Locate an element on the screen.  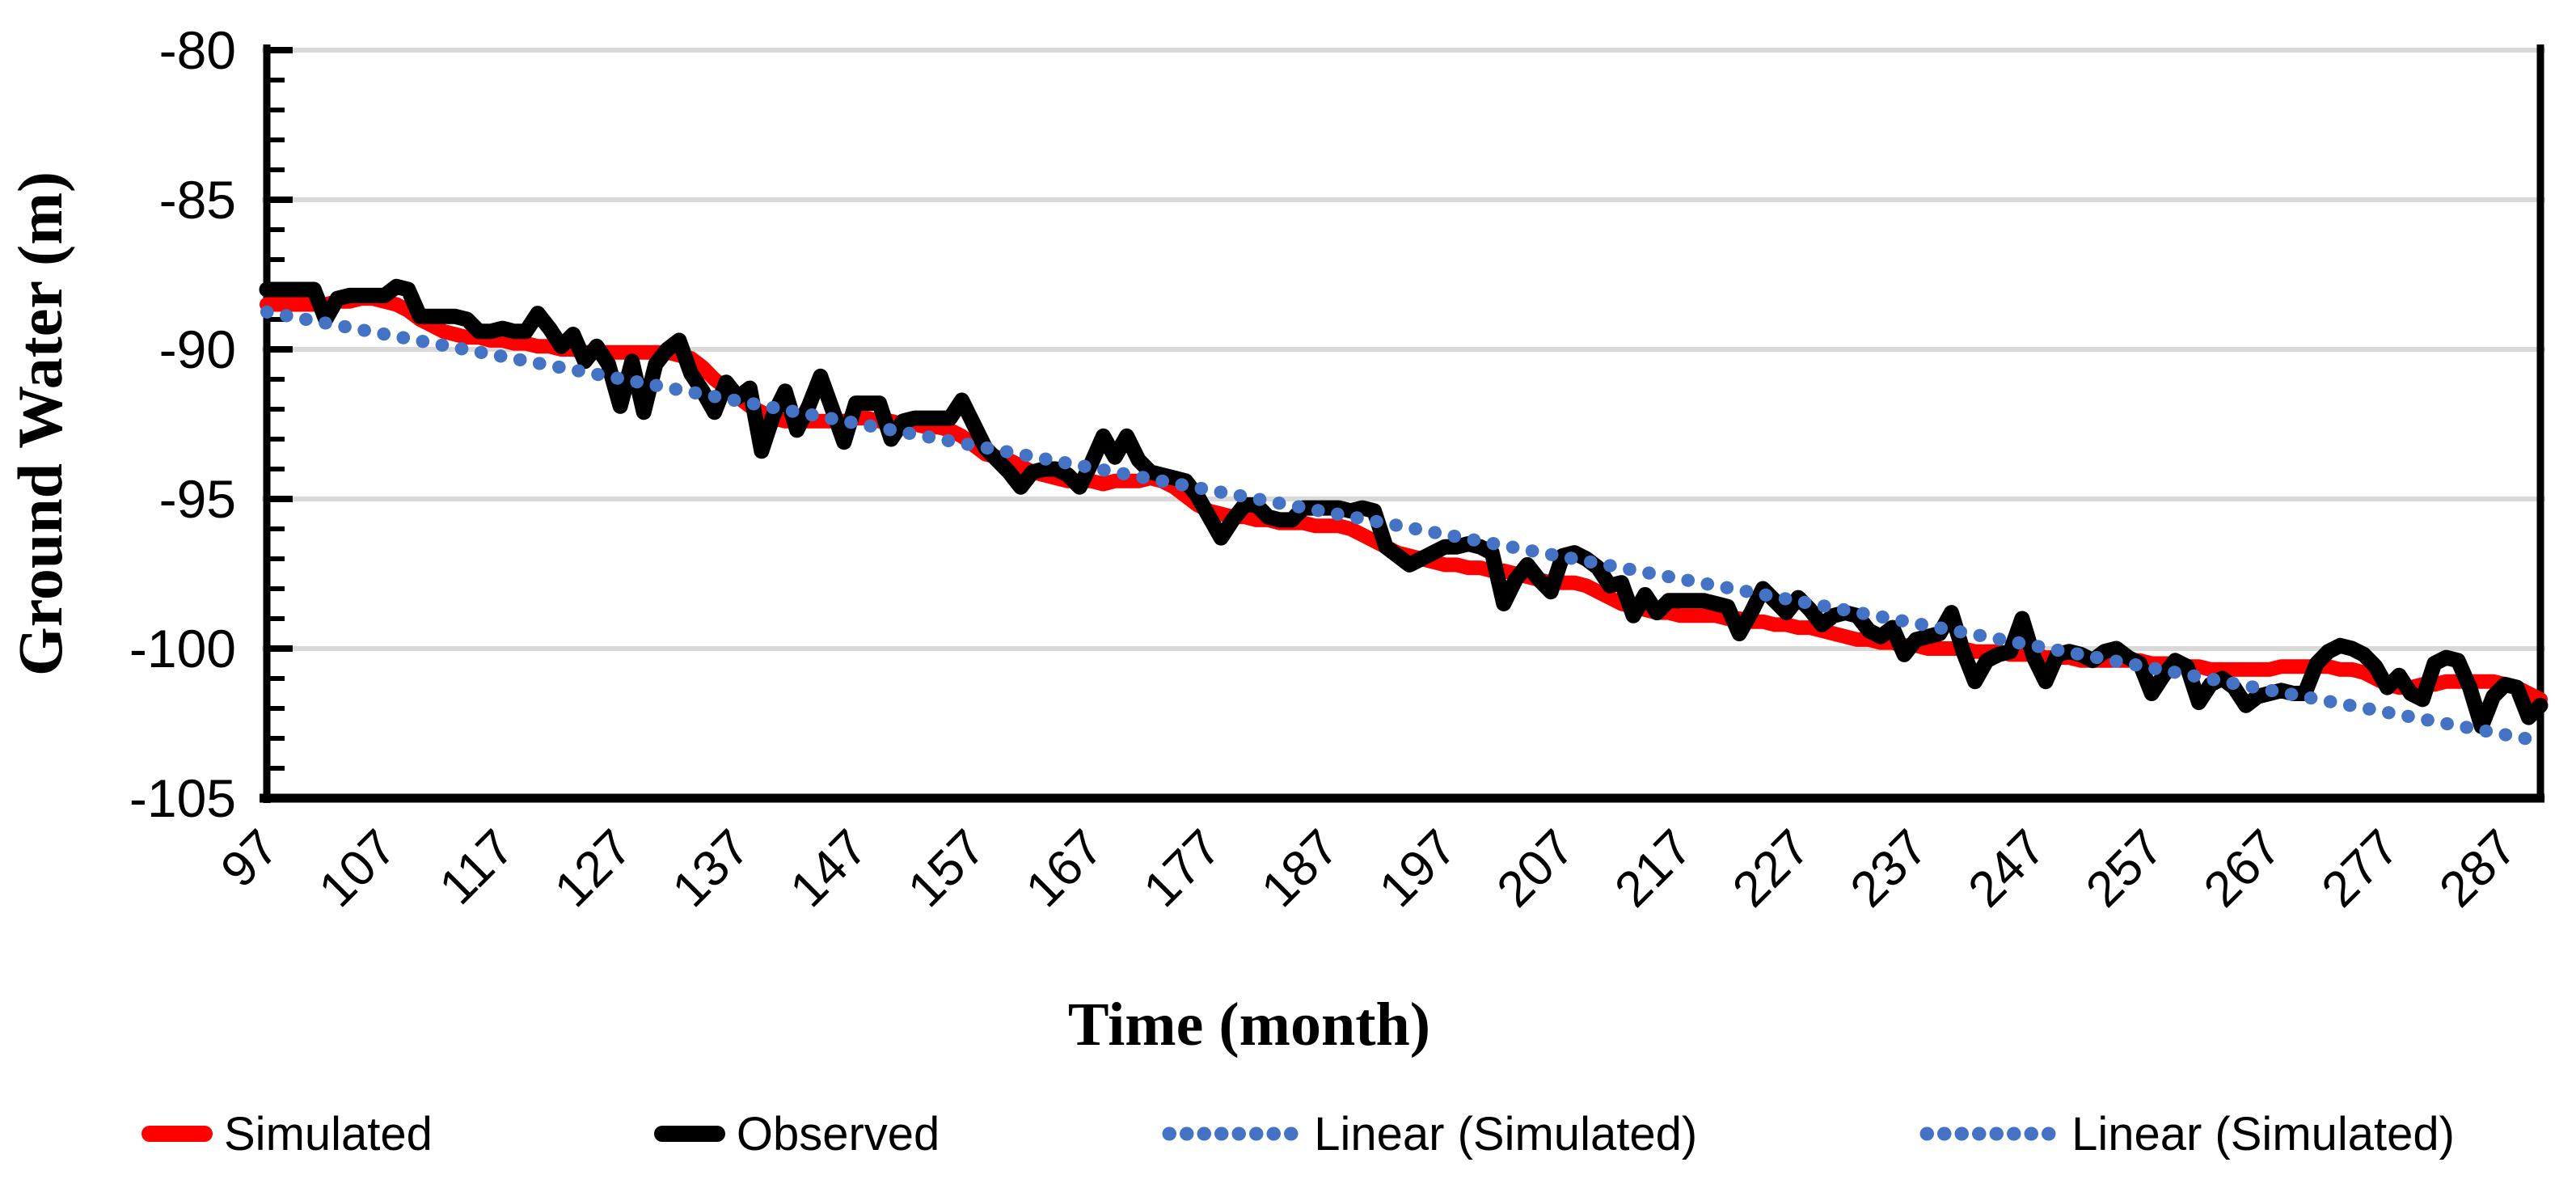
x-tick-label: 127 is located at coordinates (593, 868).